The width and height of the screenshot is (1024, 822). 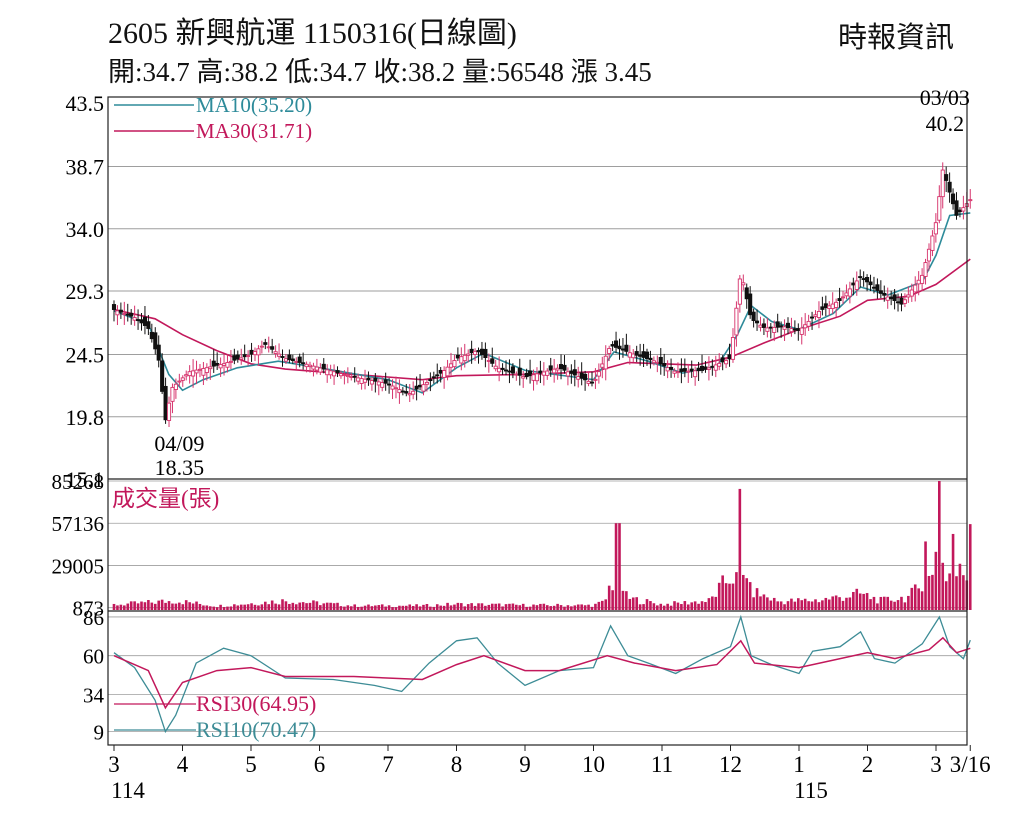 I want to click on low-annotation-date: 04/09, so click(x=179, y=443).